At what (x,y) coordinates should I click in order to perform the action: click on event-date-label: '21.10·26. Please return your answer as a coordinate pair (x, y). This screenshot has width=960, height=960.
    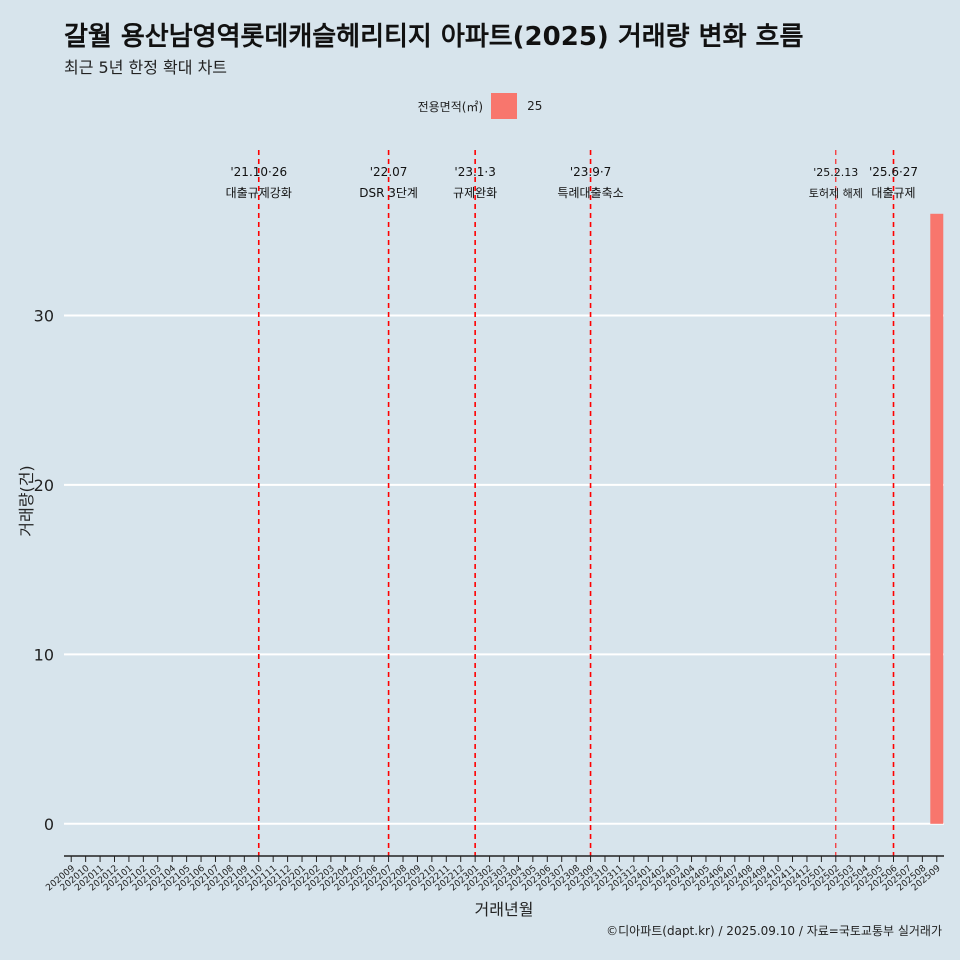
    Looking at the image, I should click on (258, 172).